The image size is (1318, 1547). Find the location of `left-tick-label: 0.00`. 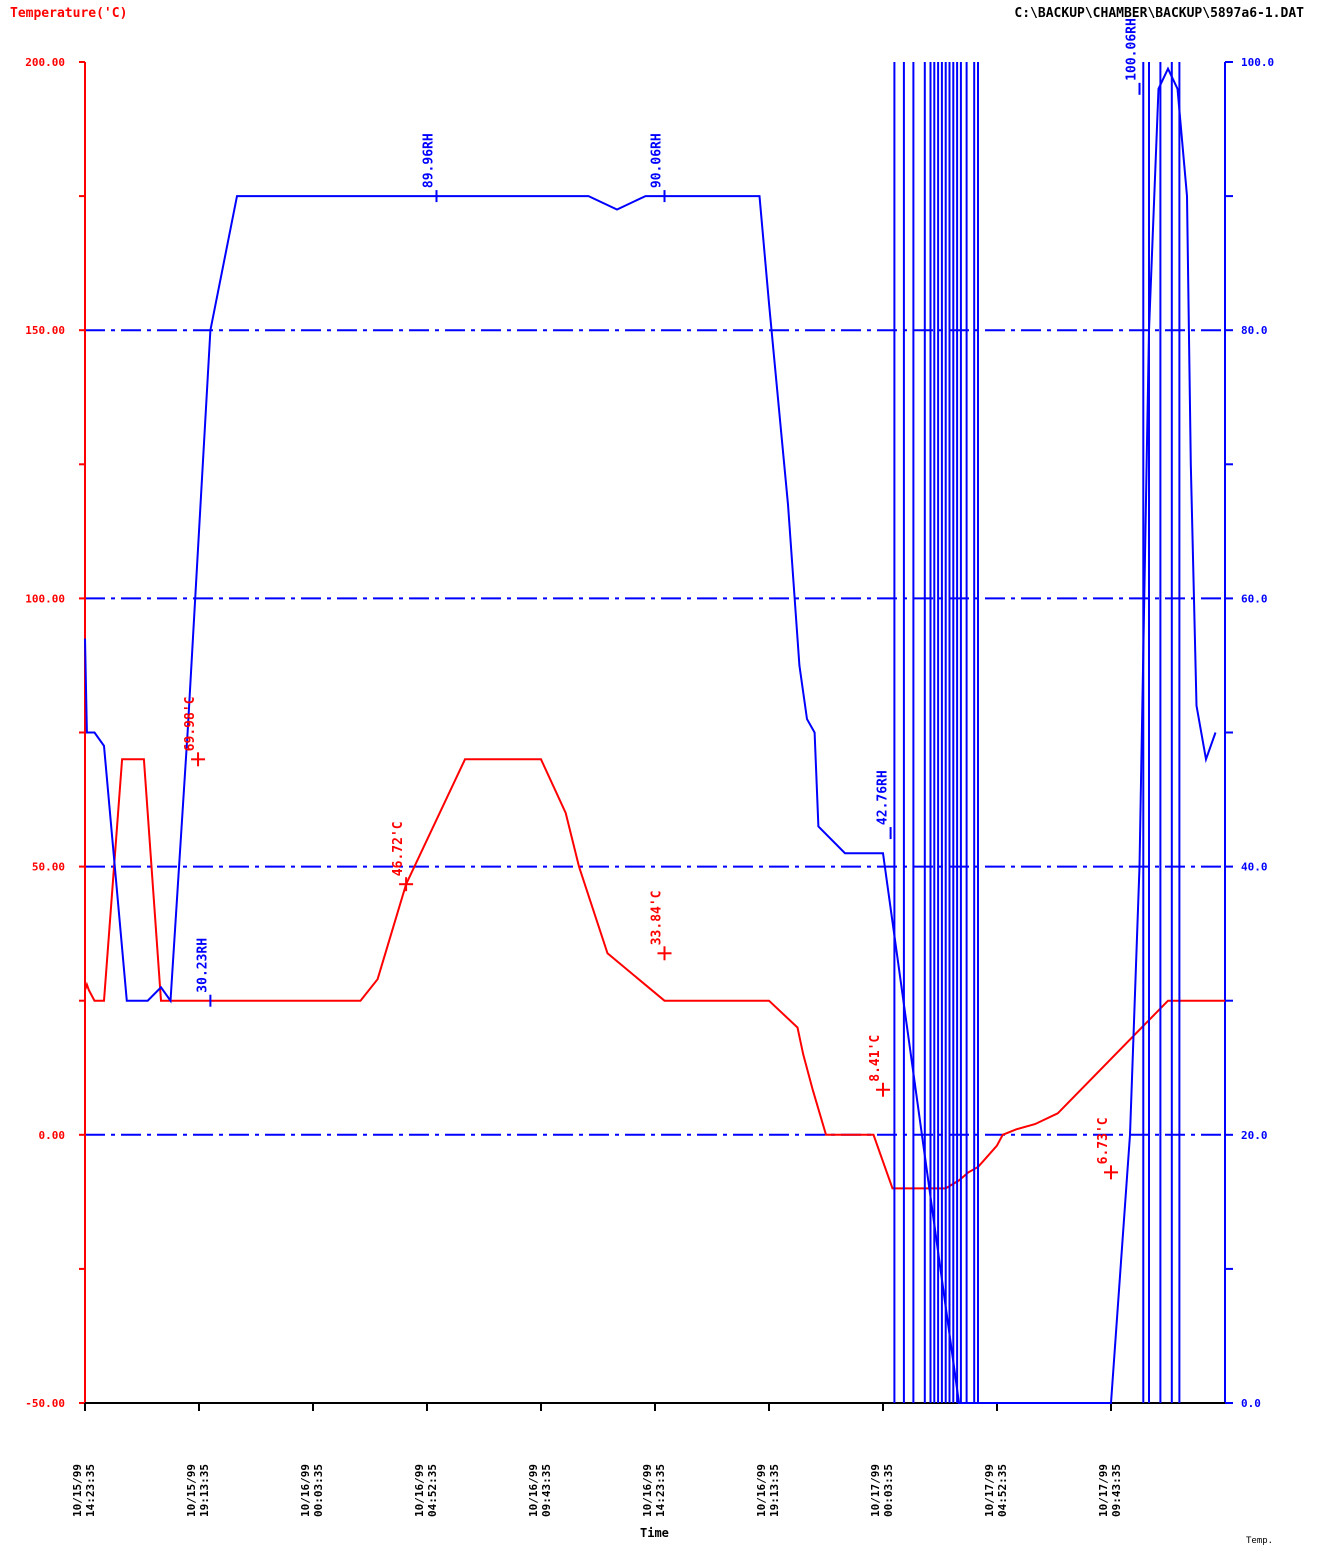

left-tick-label: 0.00 is located at coordinates (52, 1135).